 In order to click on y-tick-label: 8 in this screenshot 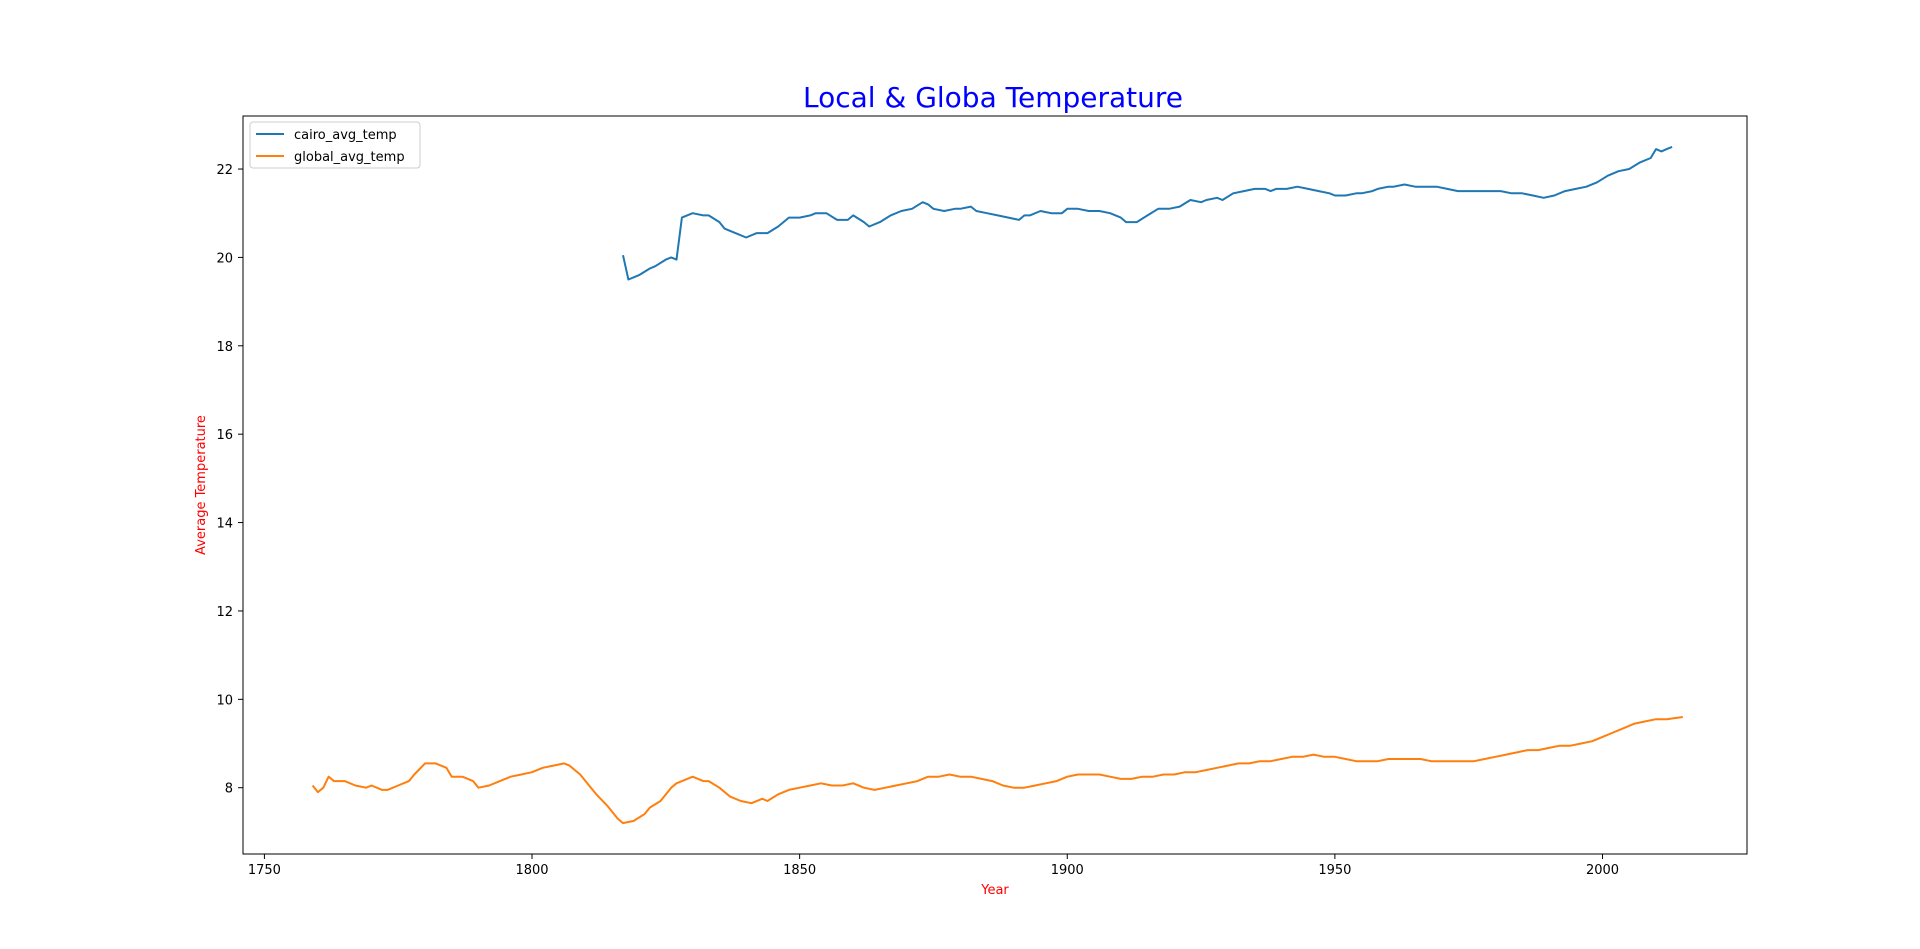, I will do `click(229, 789)`.